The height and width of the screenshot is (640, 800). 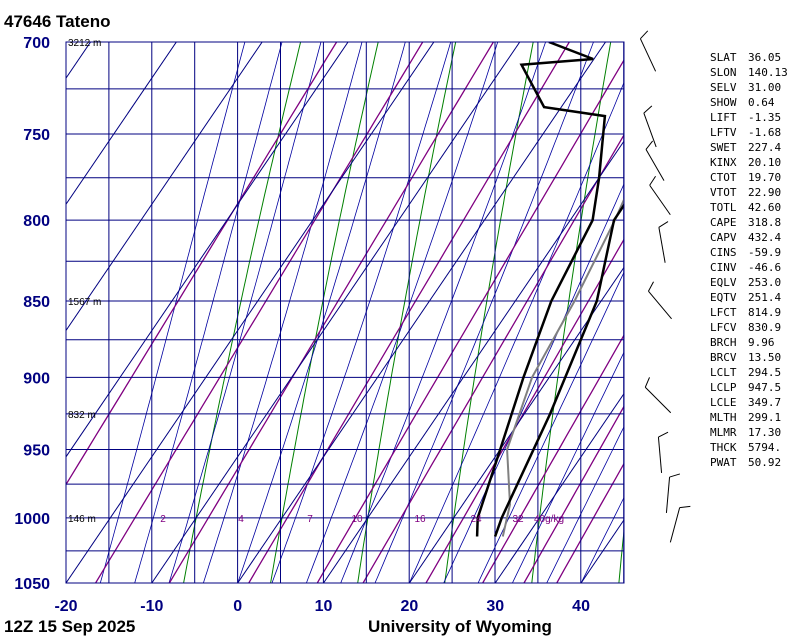 I want to click on pressure-tick-label: 700, so click(x=36, y=43).